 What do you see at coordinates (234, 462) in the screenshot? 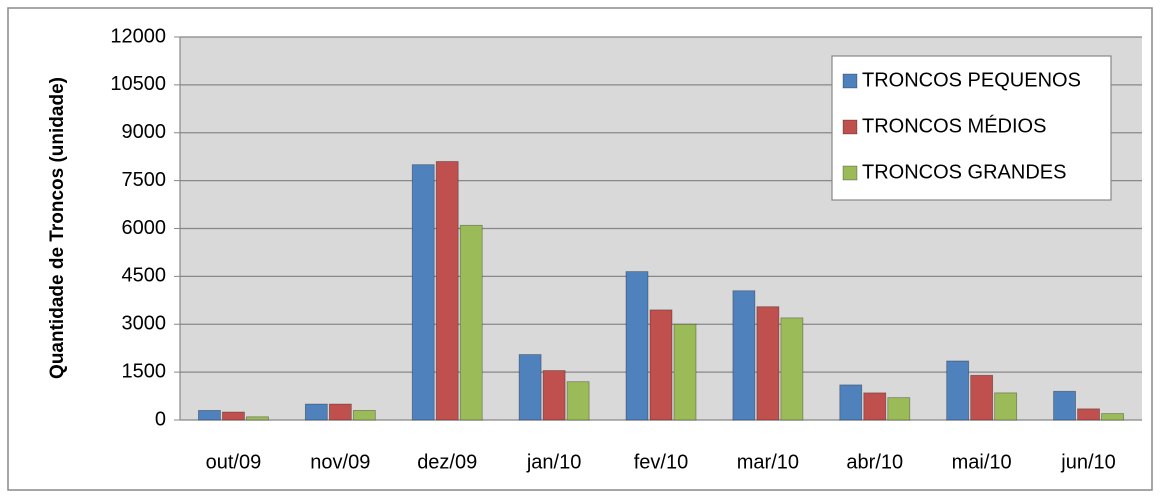
I see `x-tick-label: out/09` at bounding box center [234, 462].